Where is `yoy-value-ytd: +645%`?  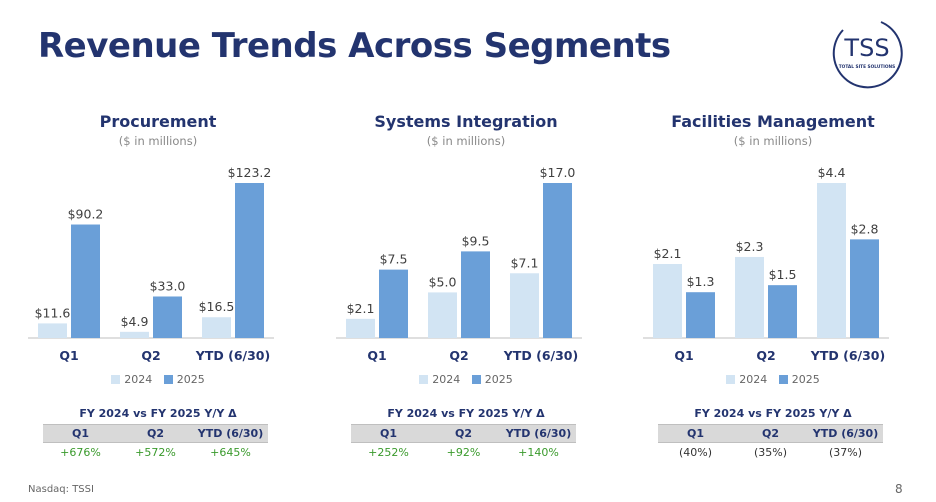 yoy-value-ytd: +645% is located at coordinates (230, 452).